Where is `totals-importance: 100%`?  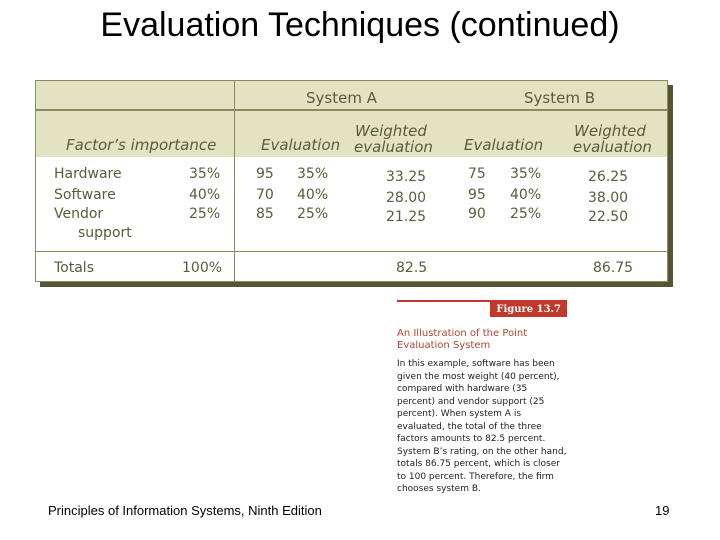 totals-importance: 100% is located at coordinates (202, 268).